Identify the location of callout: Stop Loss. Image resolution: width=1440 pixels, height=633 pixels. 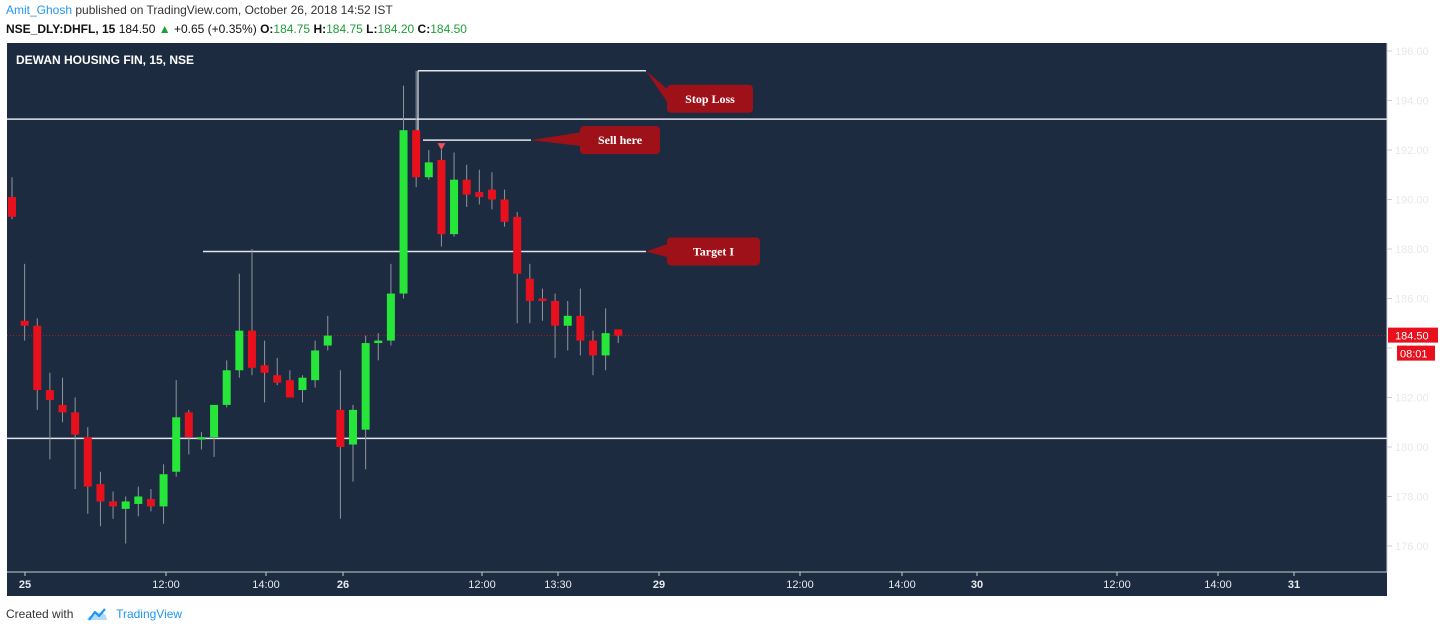
(699, 91).